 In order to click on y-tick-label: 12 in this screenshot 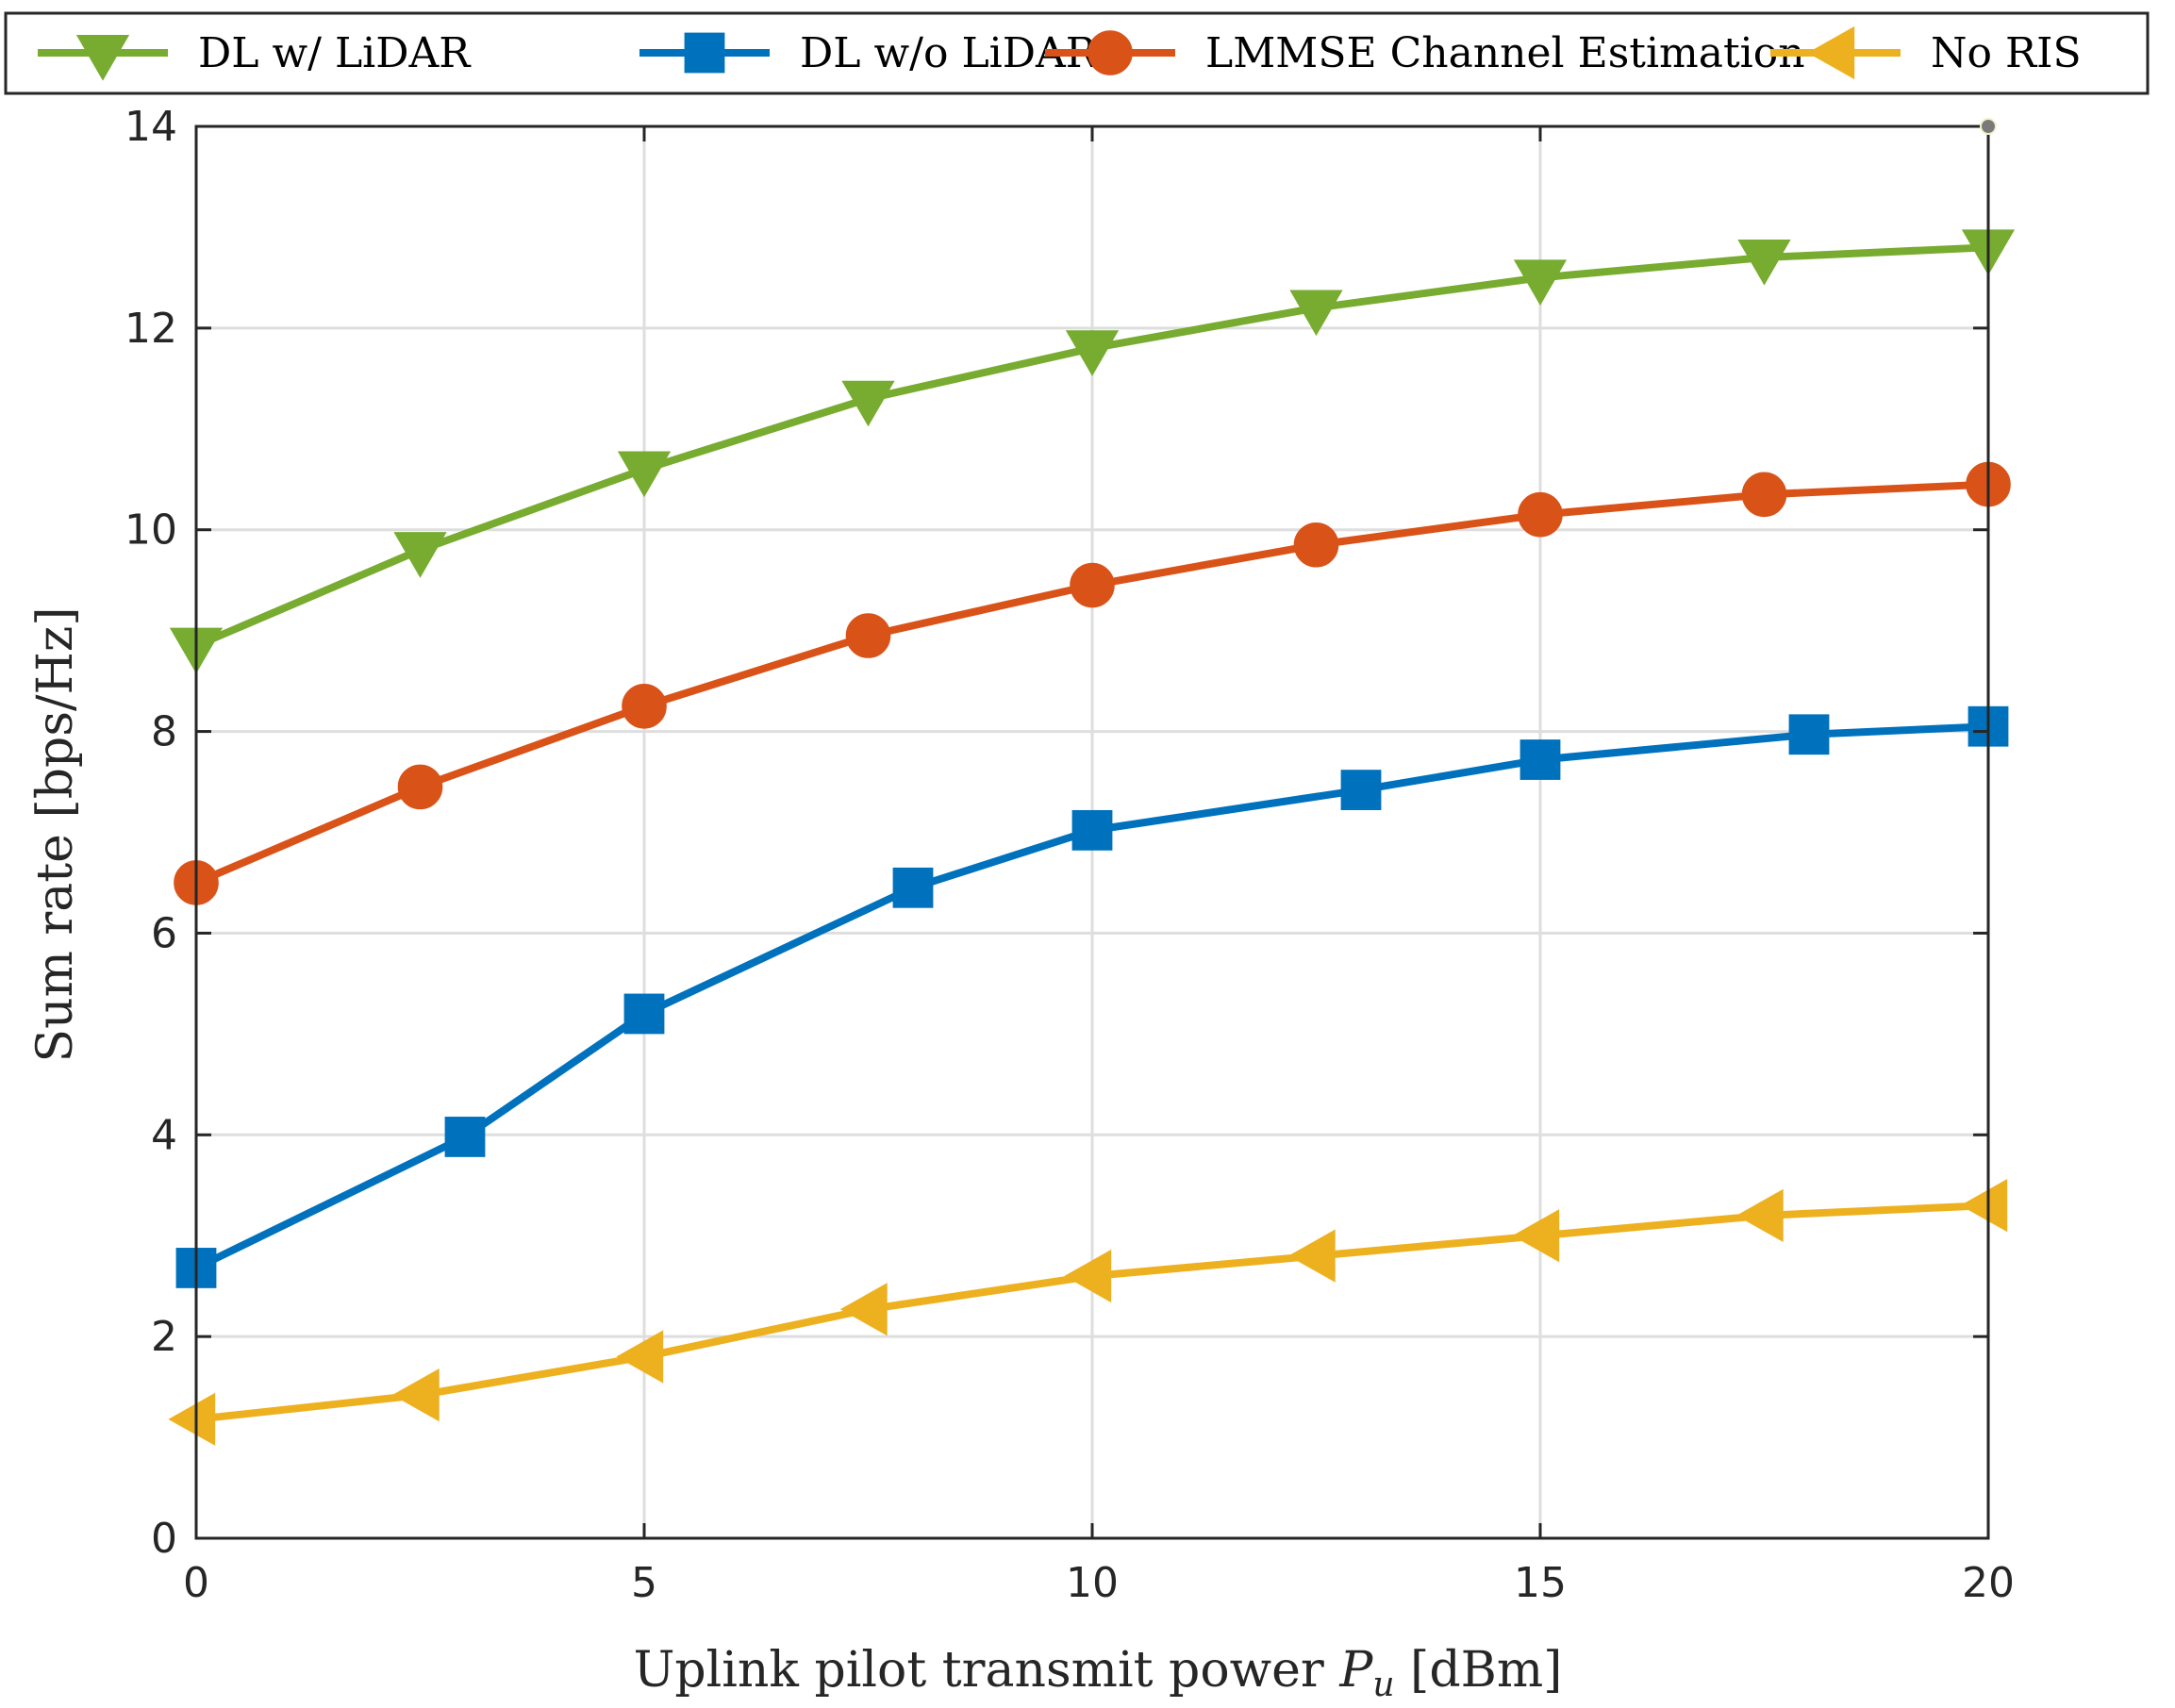, I will do `click(151, 329)`.